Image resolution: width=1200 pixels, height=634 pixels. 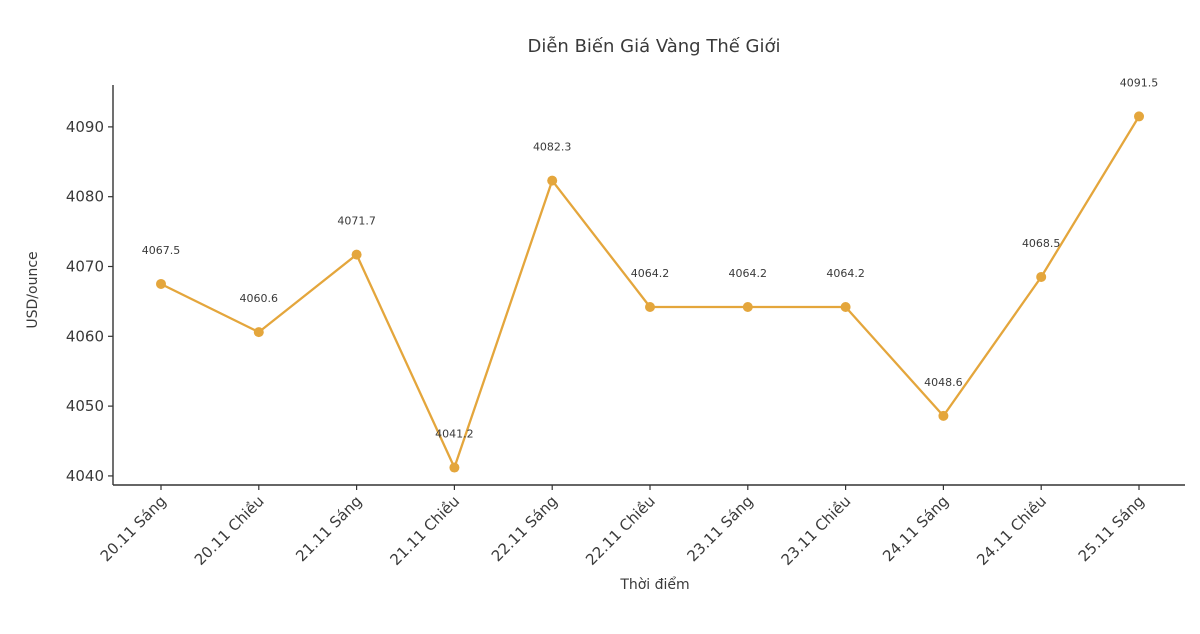 I want to click on point-label: 4082.3, so click(x=552, y=147).